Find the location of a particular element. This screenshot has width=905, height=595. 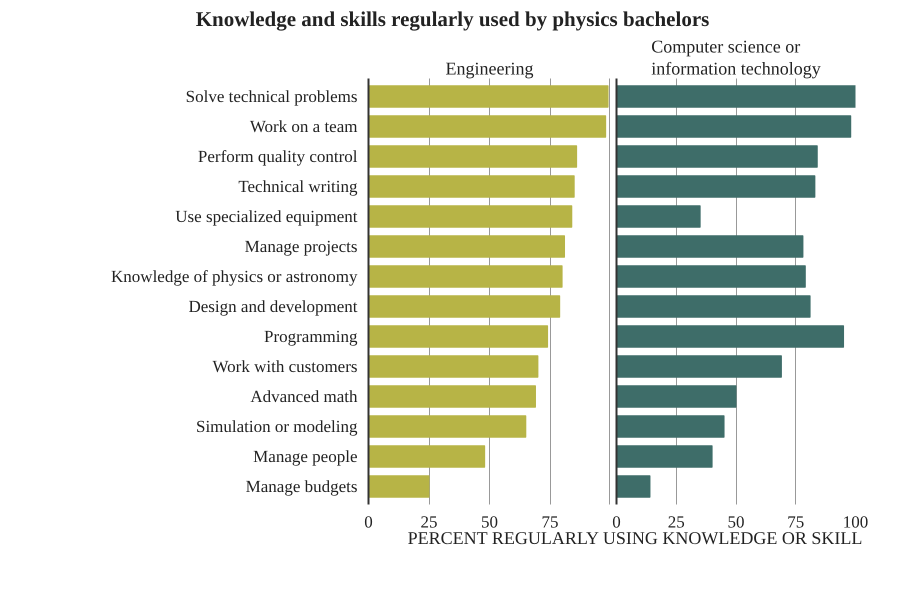

y-tick-label: Manage projects is located at coordinates (301, 246).